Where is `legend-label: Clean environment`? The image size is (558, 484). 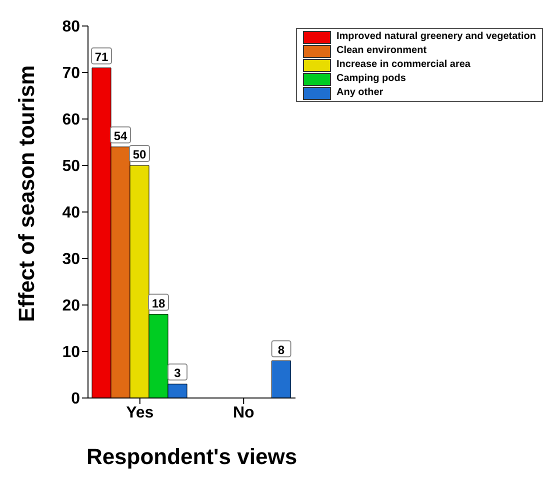
legend-label: Clean environment is located at coordinates (381, 51).